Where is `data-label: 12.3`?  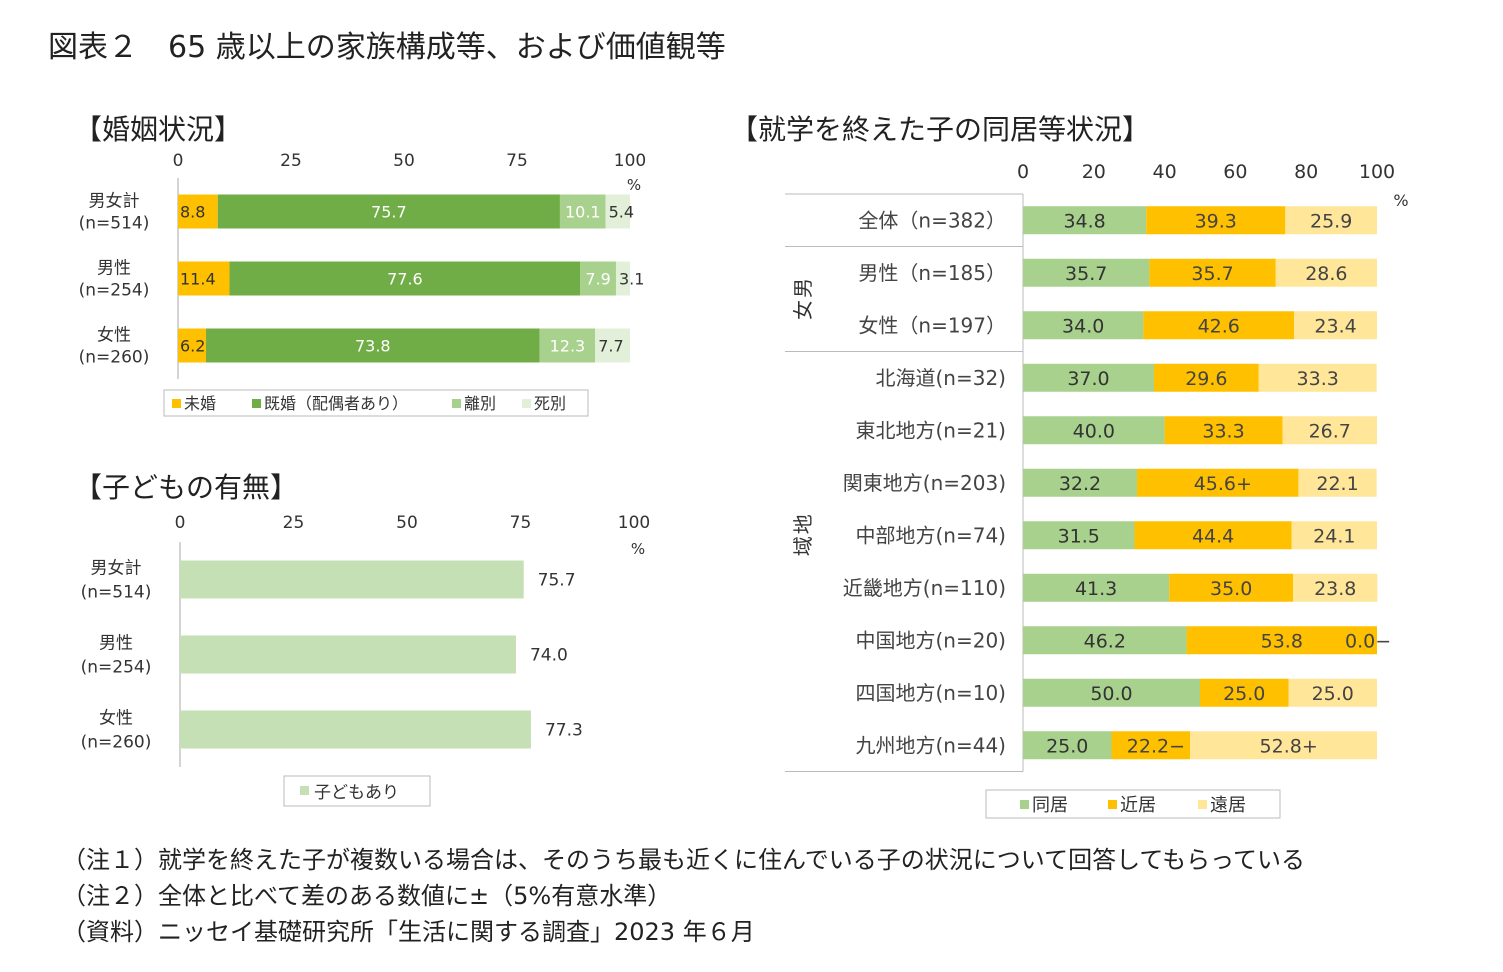
data-label: 12.3 is located at coordinates (568, 346).